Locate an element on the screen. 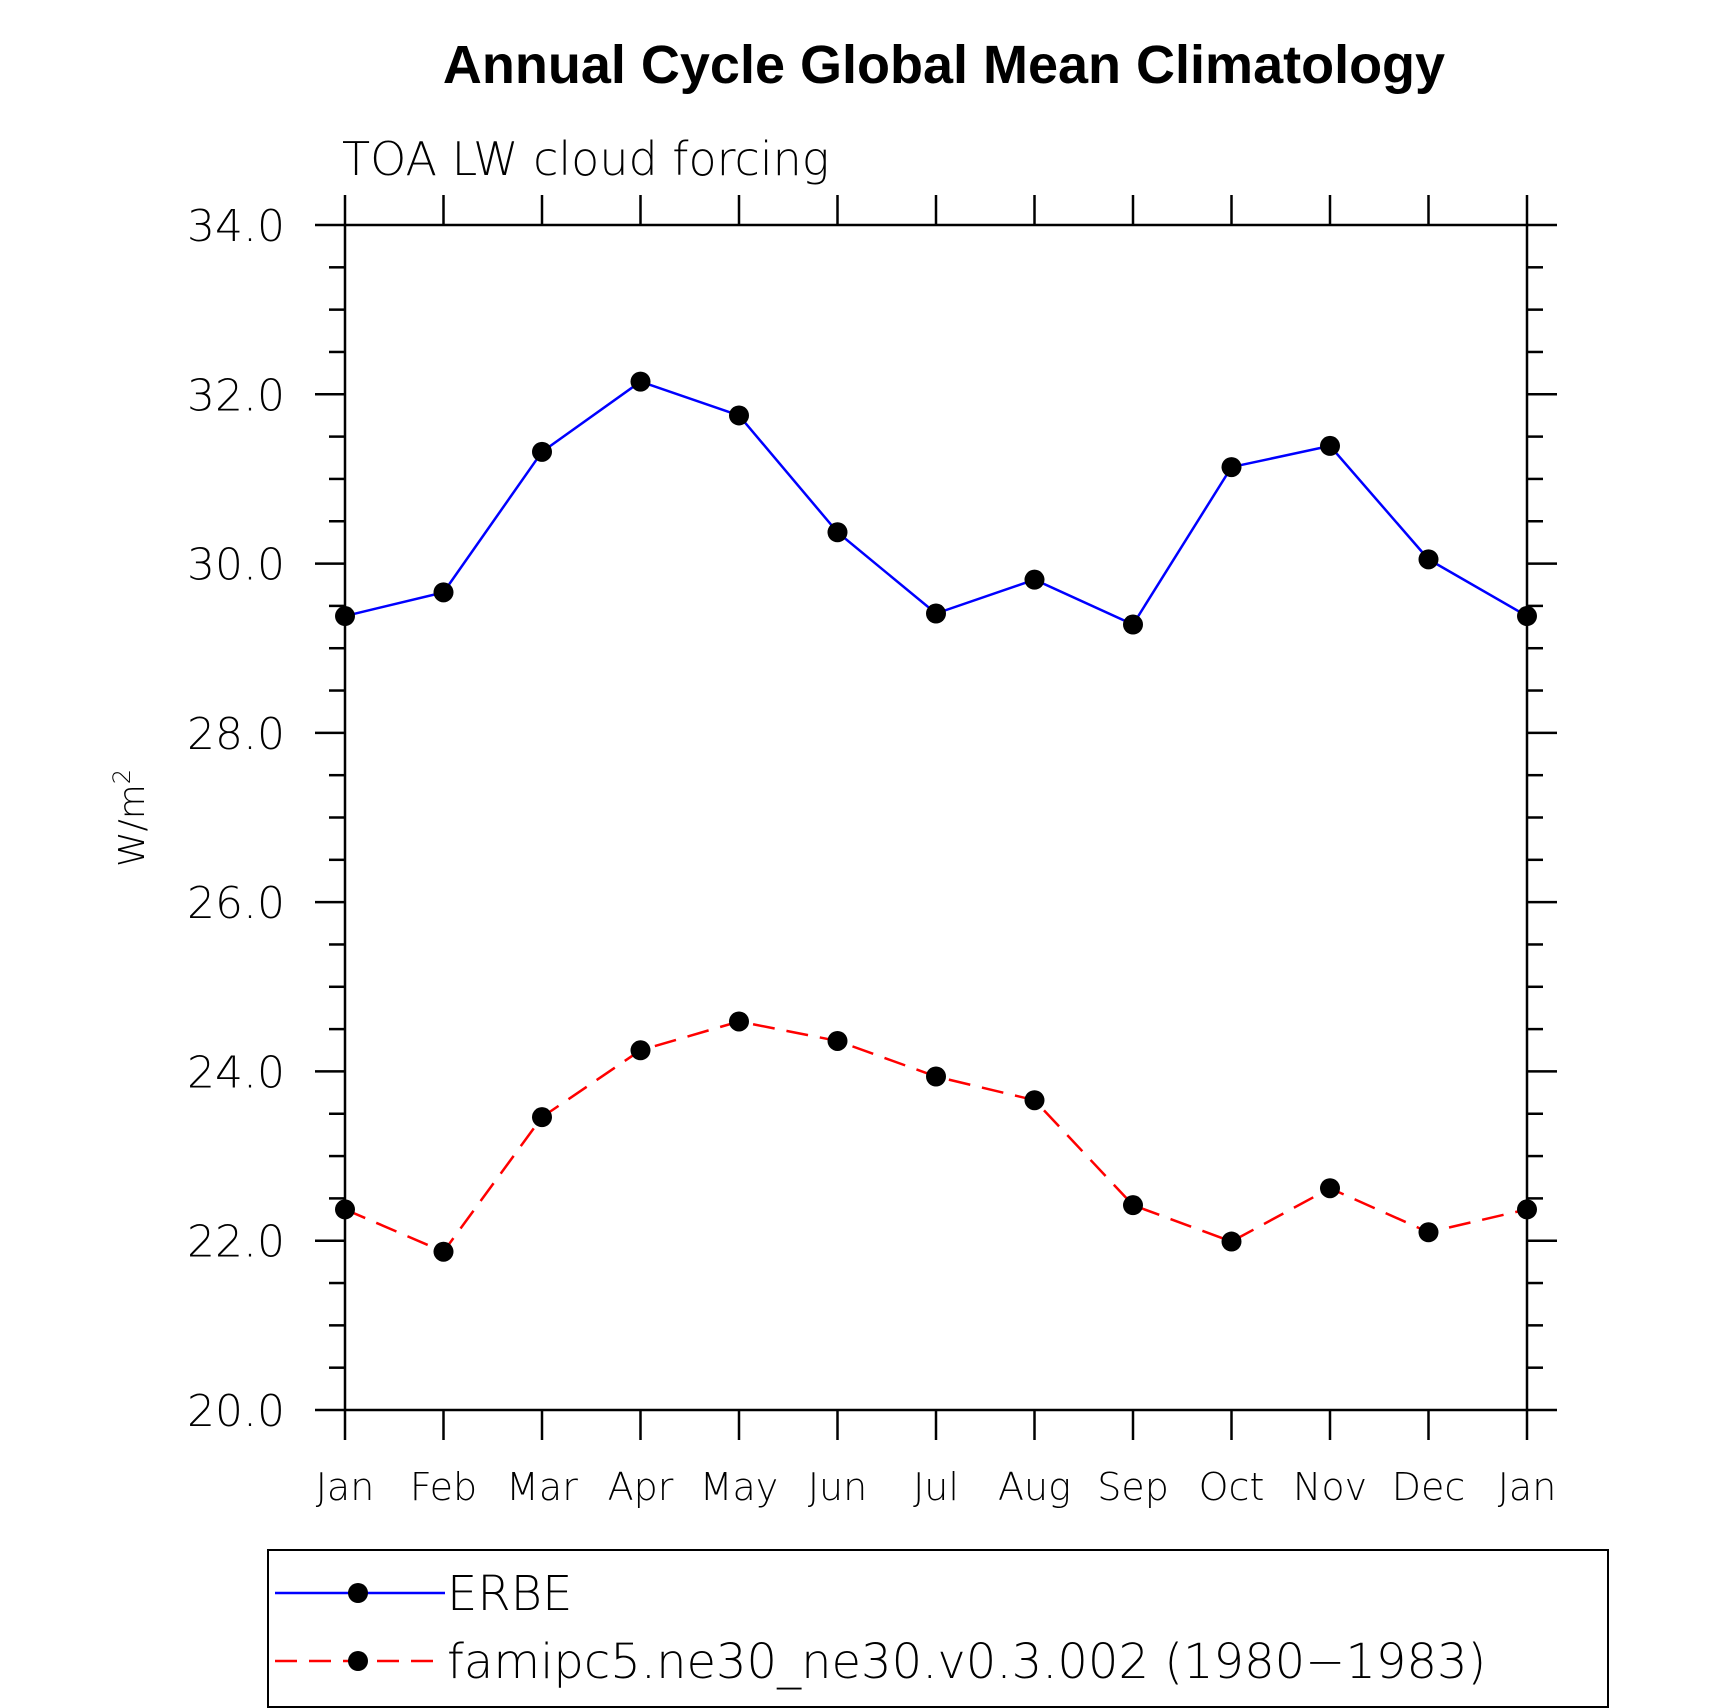  chart-subtitle: TOA LW cloud forcing is located at coordinates (585, 159).